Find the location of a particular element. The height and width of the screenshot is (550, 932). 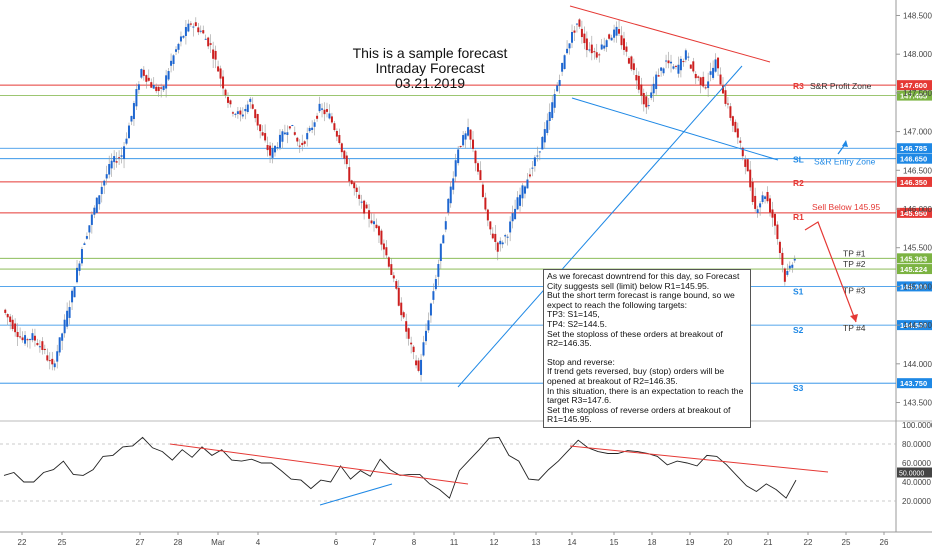

rsi-tick-label: 40.0000 is located at coordinates (916, 482).